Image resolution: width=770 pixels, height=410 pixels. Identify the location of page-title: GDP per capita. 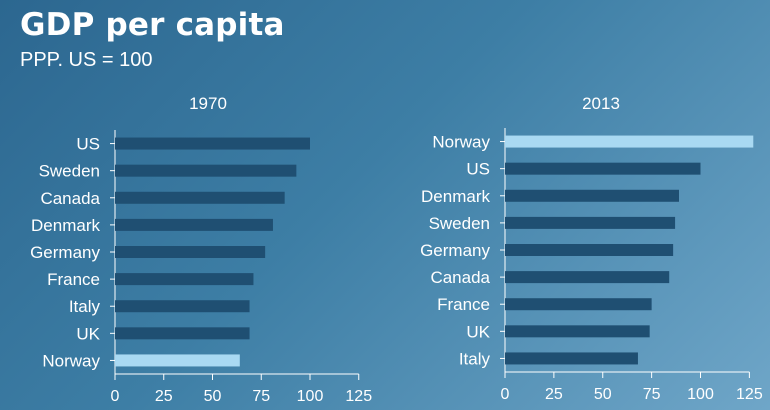
(152, 25).